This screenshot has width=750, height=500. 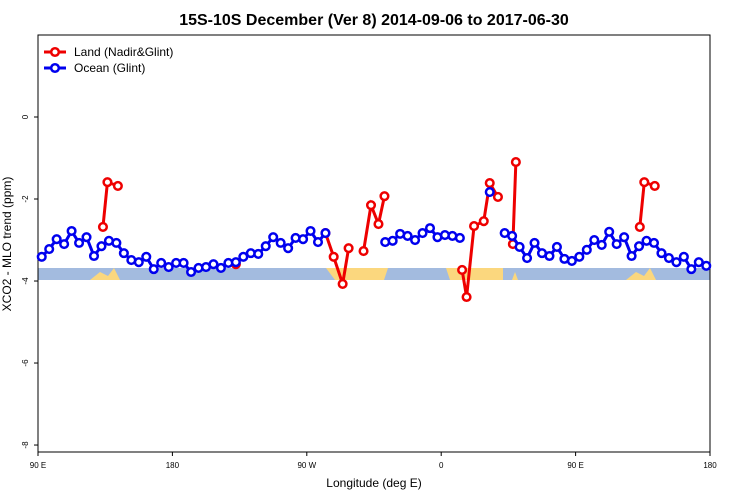 What do you see at coordinates (109, 68) in the screenshot?
I see `legend-label: Ocean (Glint)` at bounding box center [109, 68].